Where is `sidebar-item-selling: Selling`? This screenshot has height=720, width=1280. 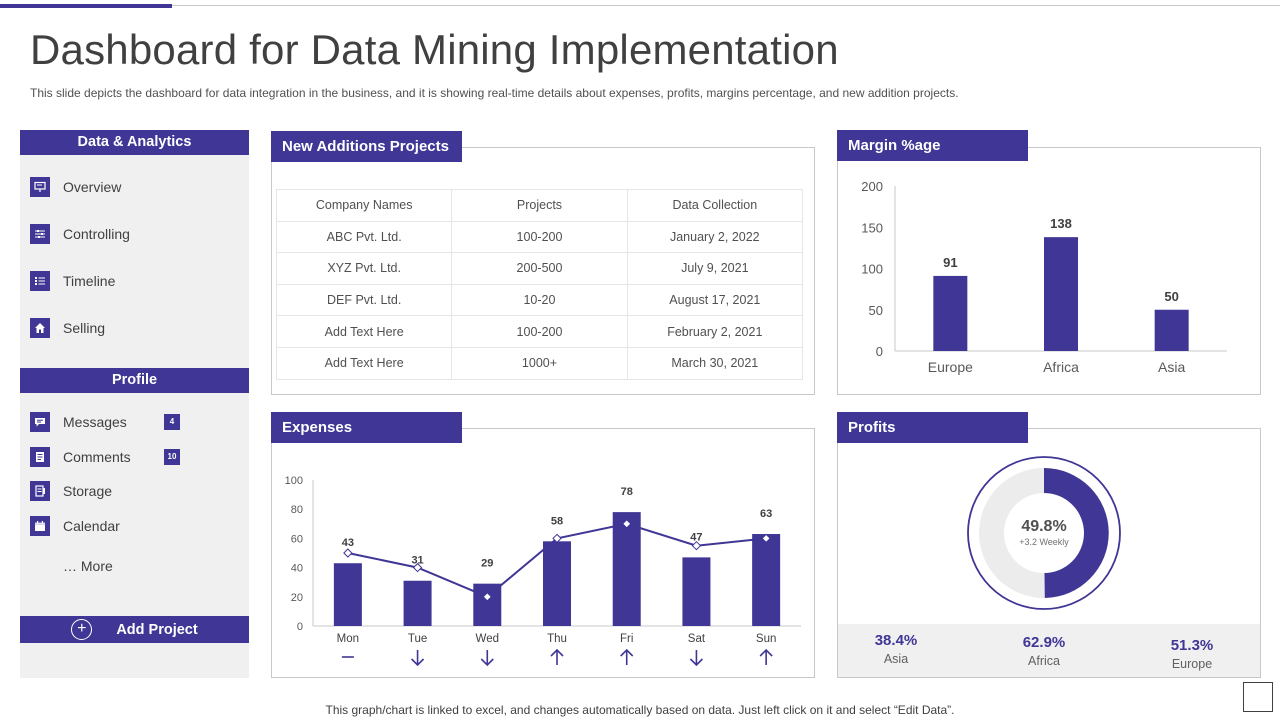
sidebar-item-selling: Selling is located at coordinates (67, 328).